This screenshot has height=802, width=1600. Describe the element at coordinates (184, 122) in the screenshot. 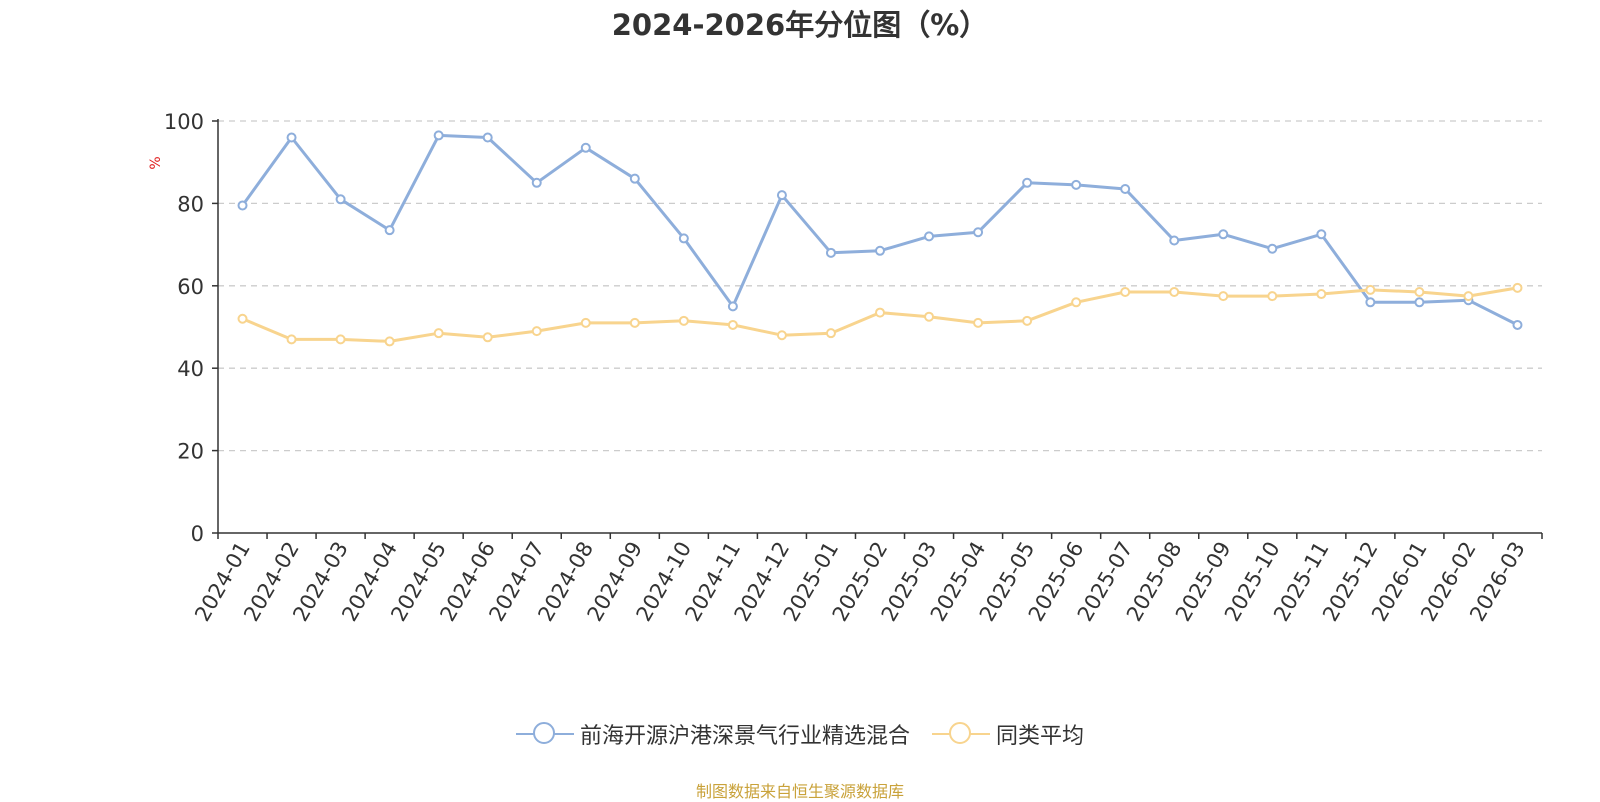

I see `y-tick-label-100: 100` at that location.